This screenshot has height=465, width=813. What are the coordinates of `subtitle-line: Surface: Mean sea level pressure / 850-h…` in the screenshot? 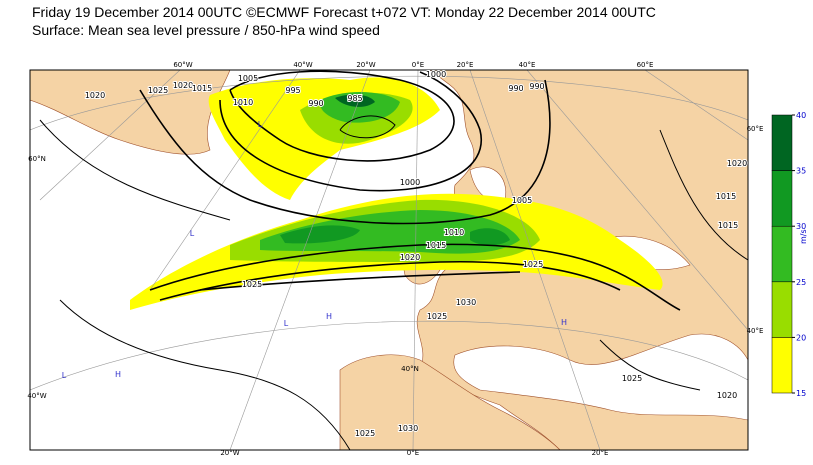 It's located at (206, 30).